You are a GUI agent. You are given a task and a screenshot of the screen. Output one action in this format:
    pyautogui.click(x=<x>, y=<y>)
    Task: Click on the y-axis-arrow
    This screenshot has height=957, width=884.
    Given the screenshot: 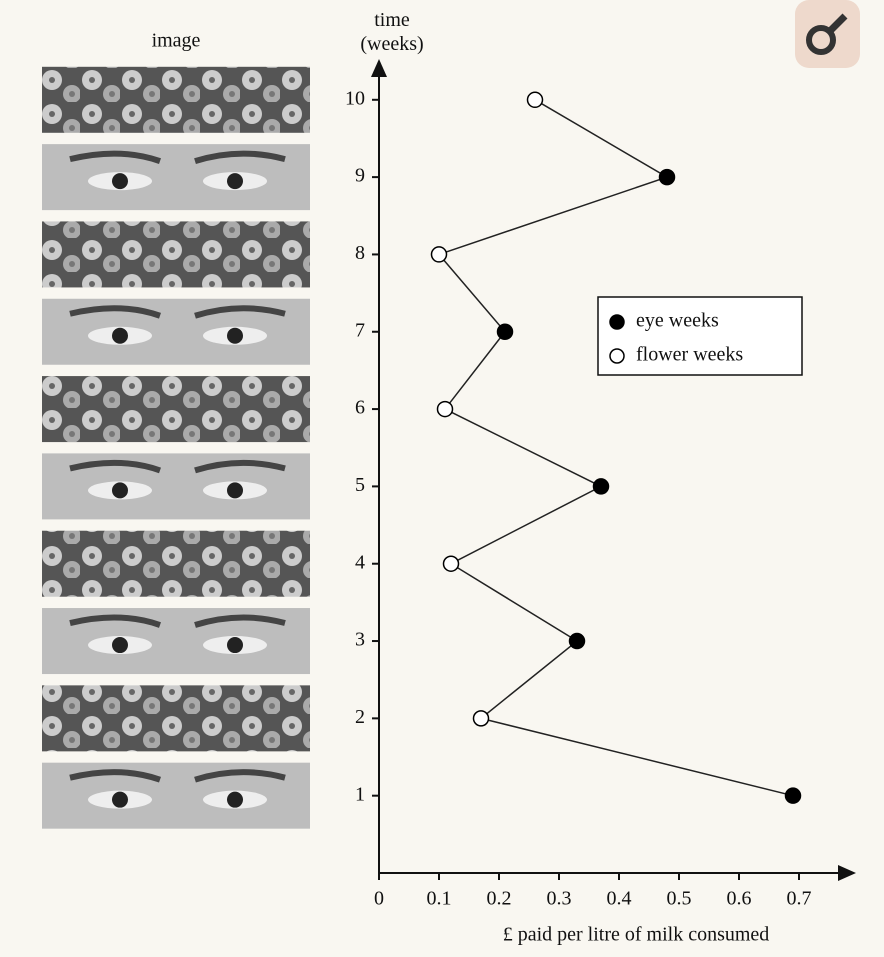 What is the action you would take?
    pyautogui.click(x=379, y=68)
    